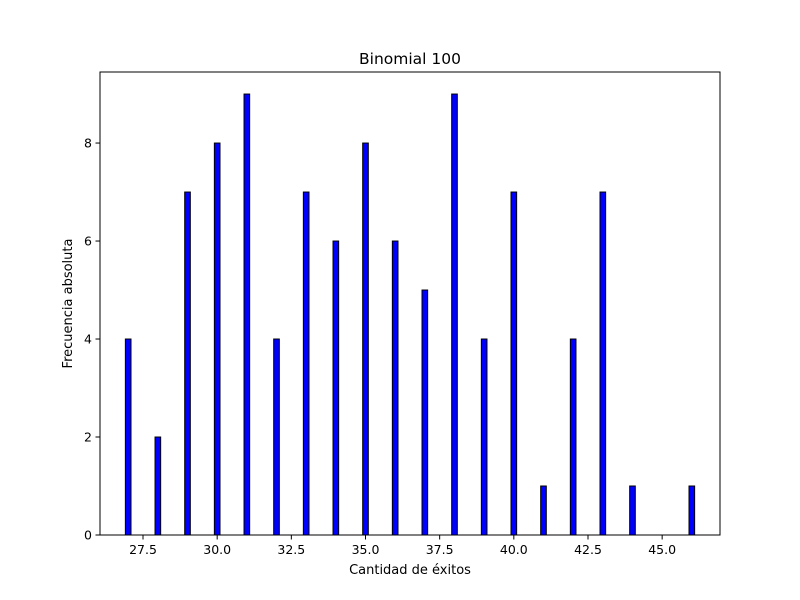 The width and height of the screenshot is (800, 600). What do you see at coordinates (440, 549) in the screenshot?
I see `x-tick-label: 37.5` at bounding box center [440, 549].